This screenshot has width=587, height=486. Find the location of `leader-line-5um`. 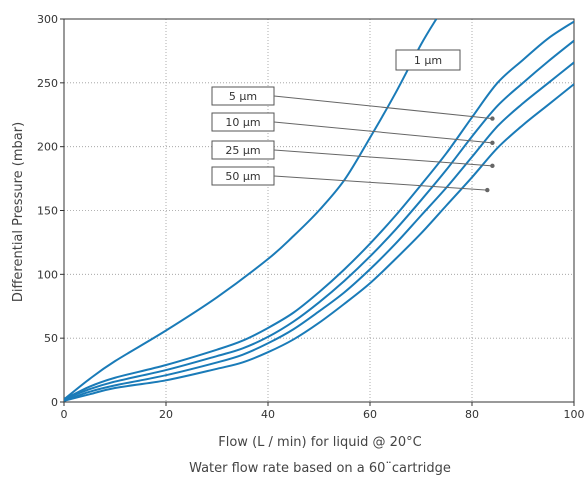

leader-line-5um is located at coordinates (383, 107).